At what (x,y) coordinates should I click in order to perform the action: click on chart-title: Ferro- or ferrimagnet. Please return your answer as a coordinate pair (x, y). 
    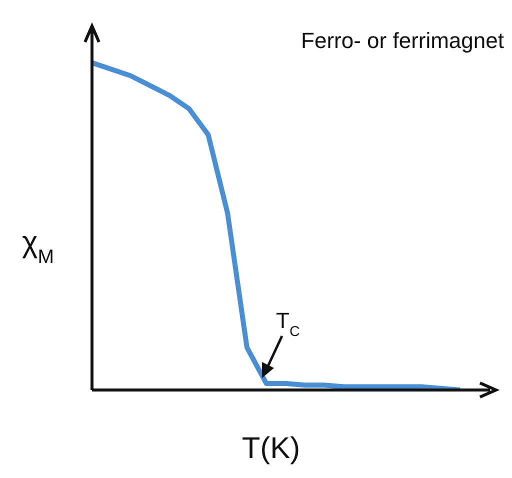
    Looking at the image, I should click on (402, 40).